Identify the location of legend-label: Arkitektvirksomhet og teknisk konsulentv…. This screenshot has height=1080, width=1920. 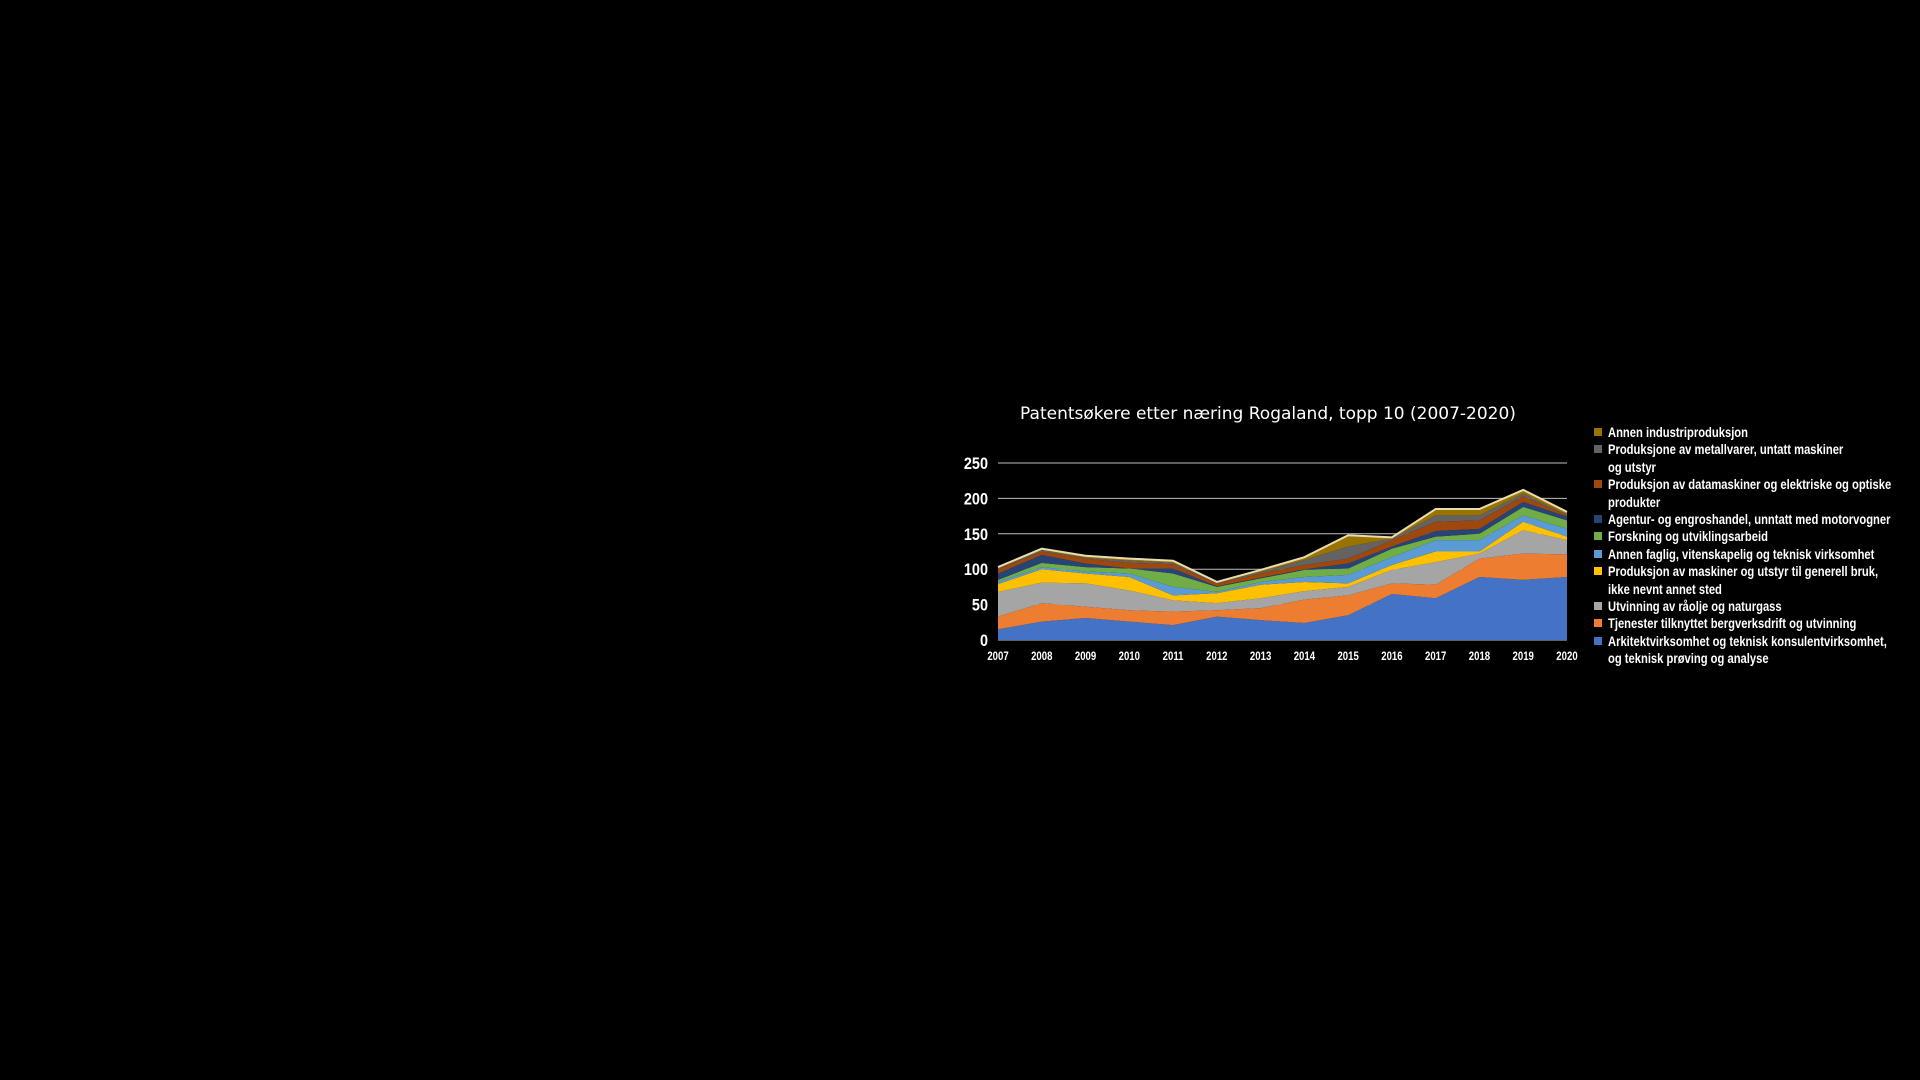
(1747, 640).